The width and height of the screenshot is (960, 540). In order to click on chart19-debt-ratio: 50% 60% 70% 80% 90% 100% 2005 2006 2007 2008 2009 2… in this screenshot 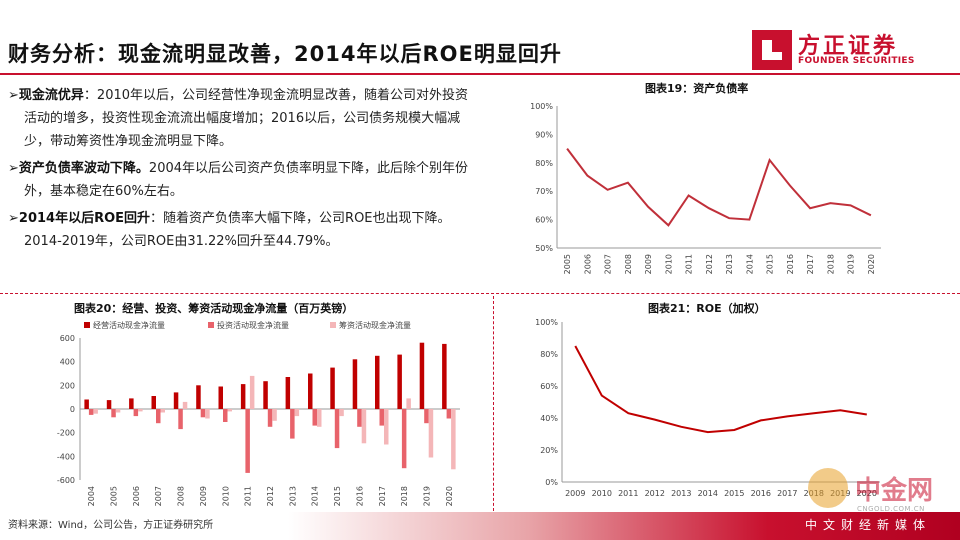, I will do `click(705, 188)`.